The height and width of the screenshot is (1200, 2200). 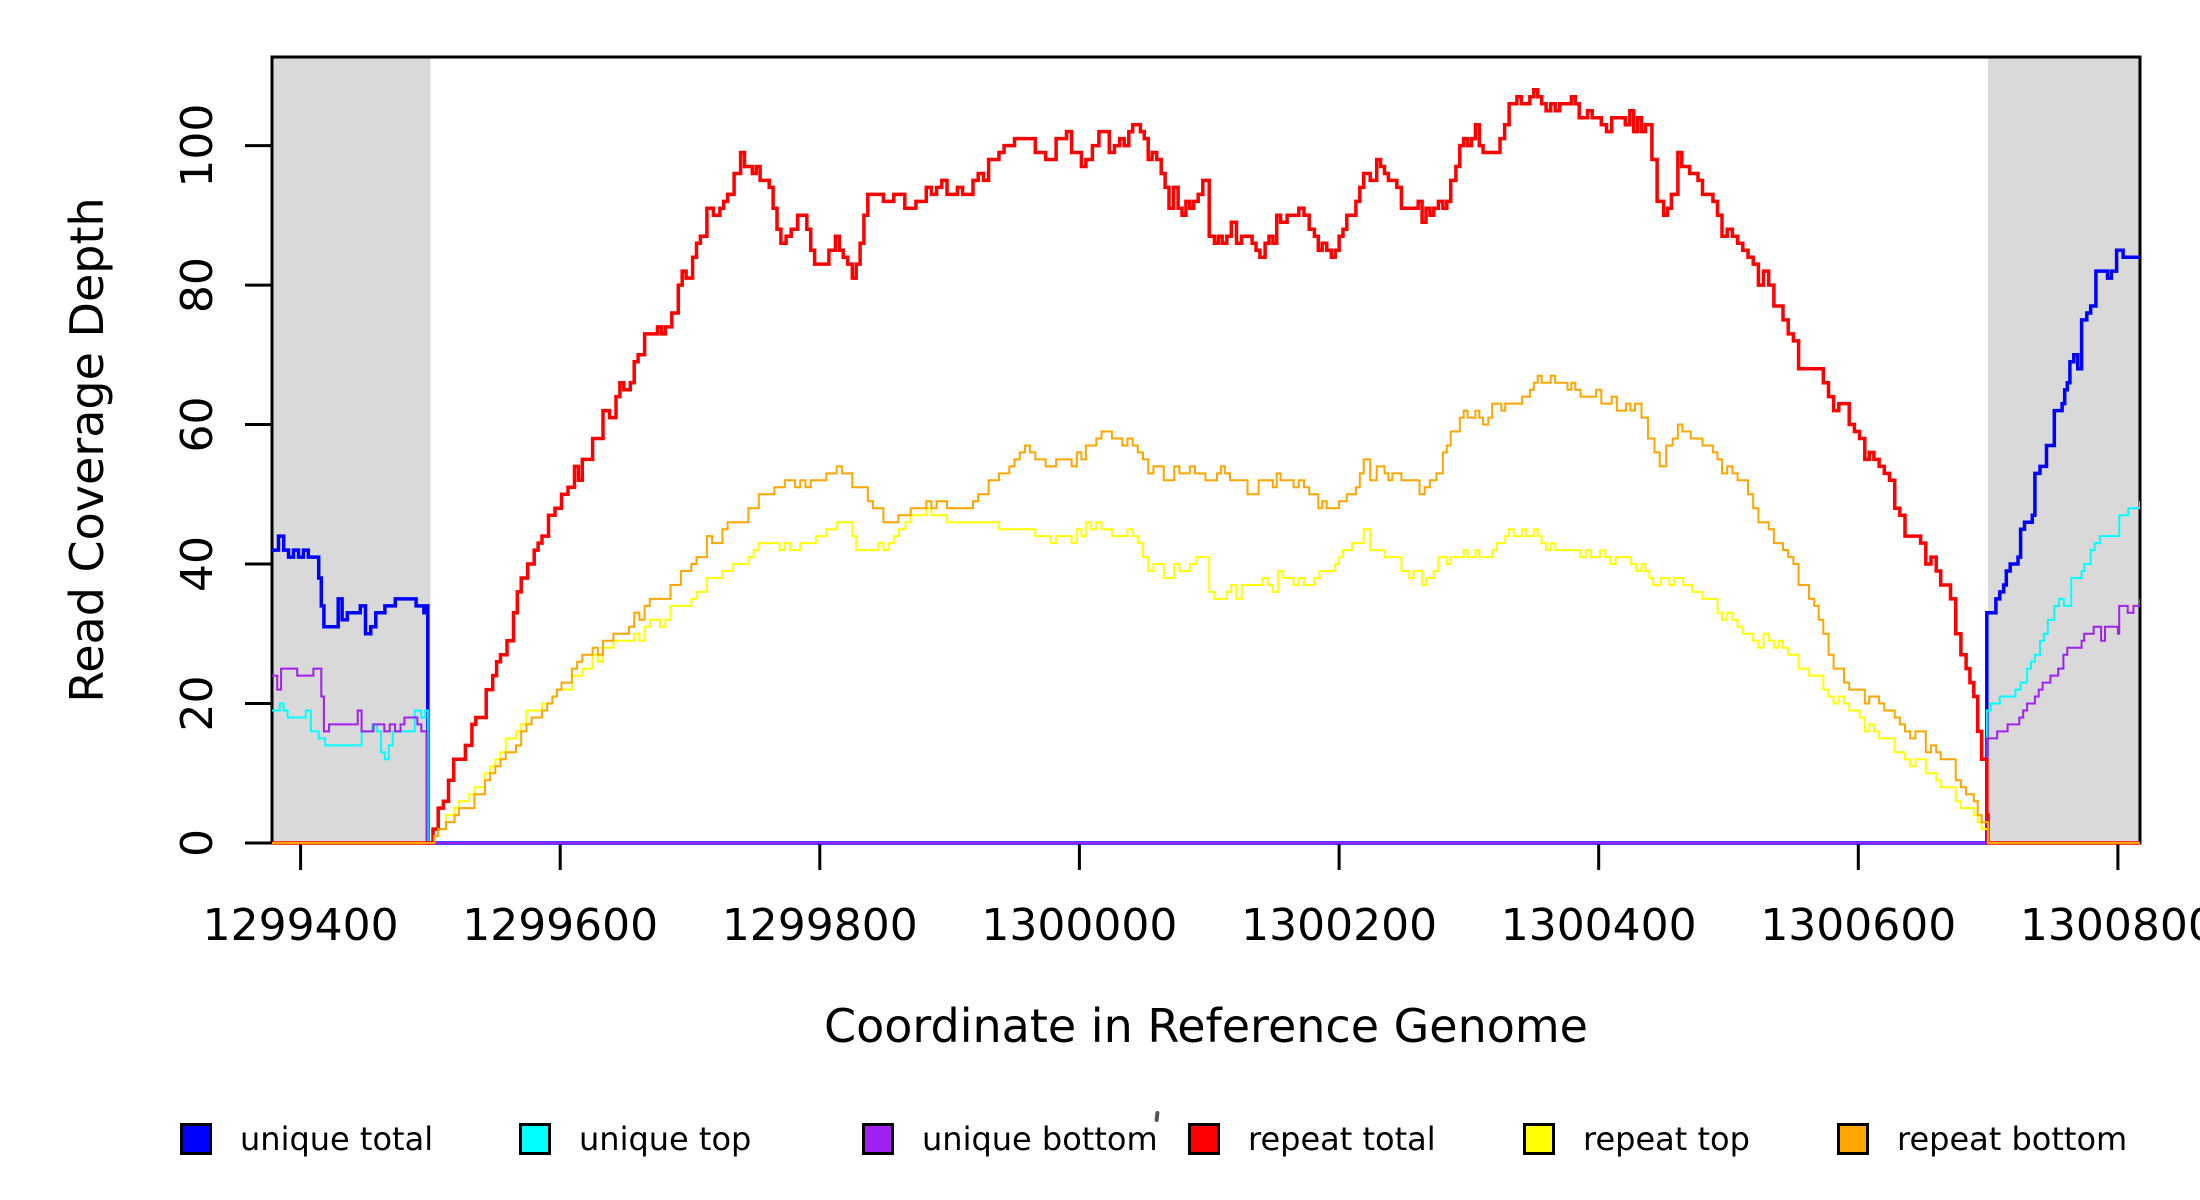 I want to click on shaded-region-left-flank, so click(x=351, y=450).